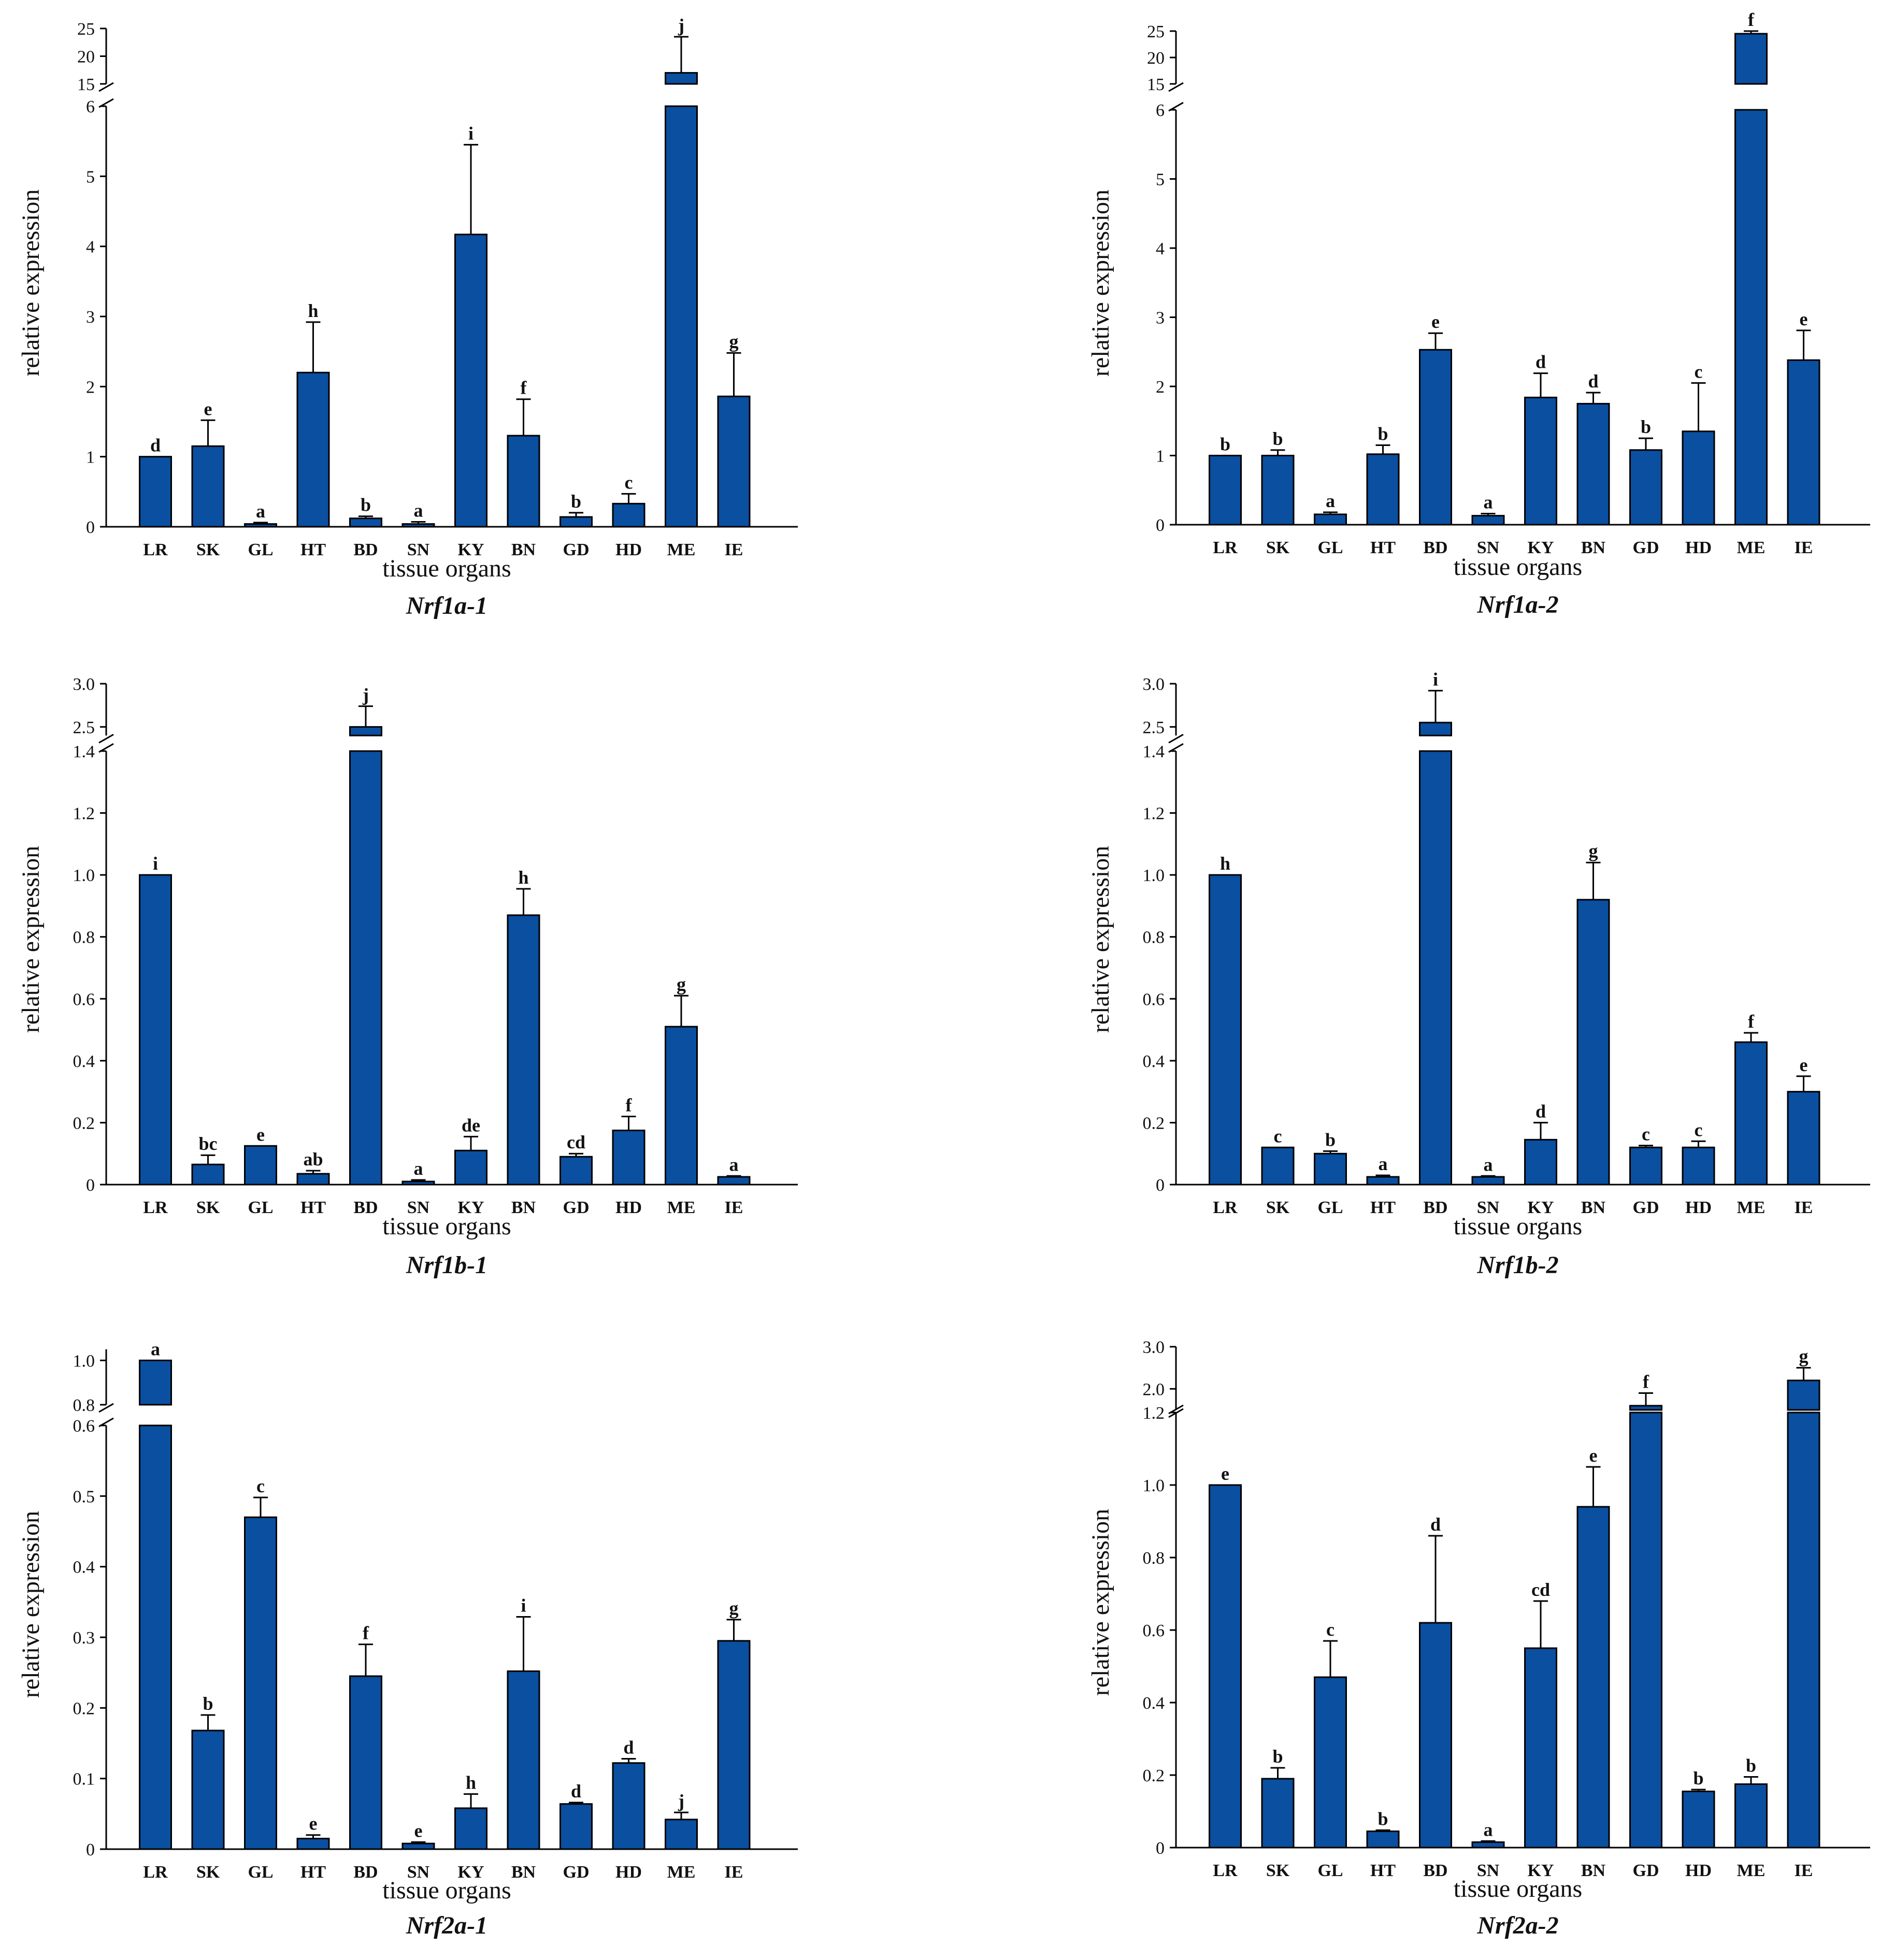 The image size is (1894, 1960). What do you see at coordinates (681, 1207) in the screenshot?
I see `x-tick-label: ME` at bounding box center [681, 1207].